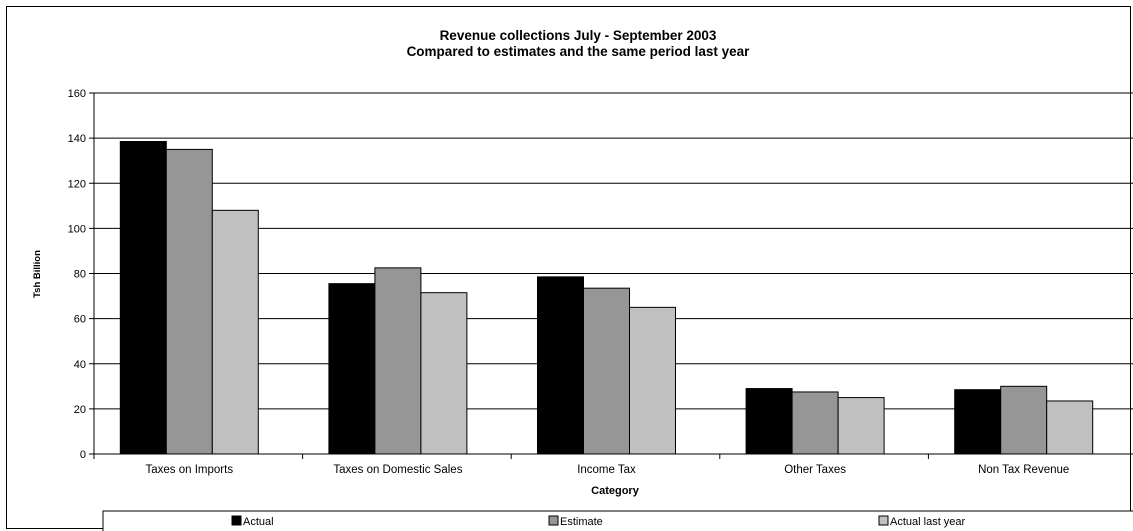 The width and height of the screenshot is (1133, 531). Describe the element at coordinates (397, 470) in the screenshot. I see `x-tick-label: Taxes on Domestic Sales` at that location.